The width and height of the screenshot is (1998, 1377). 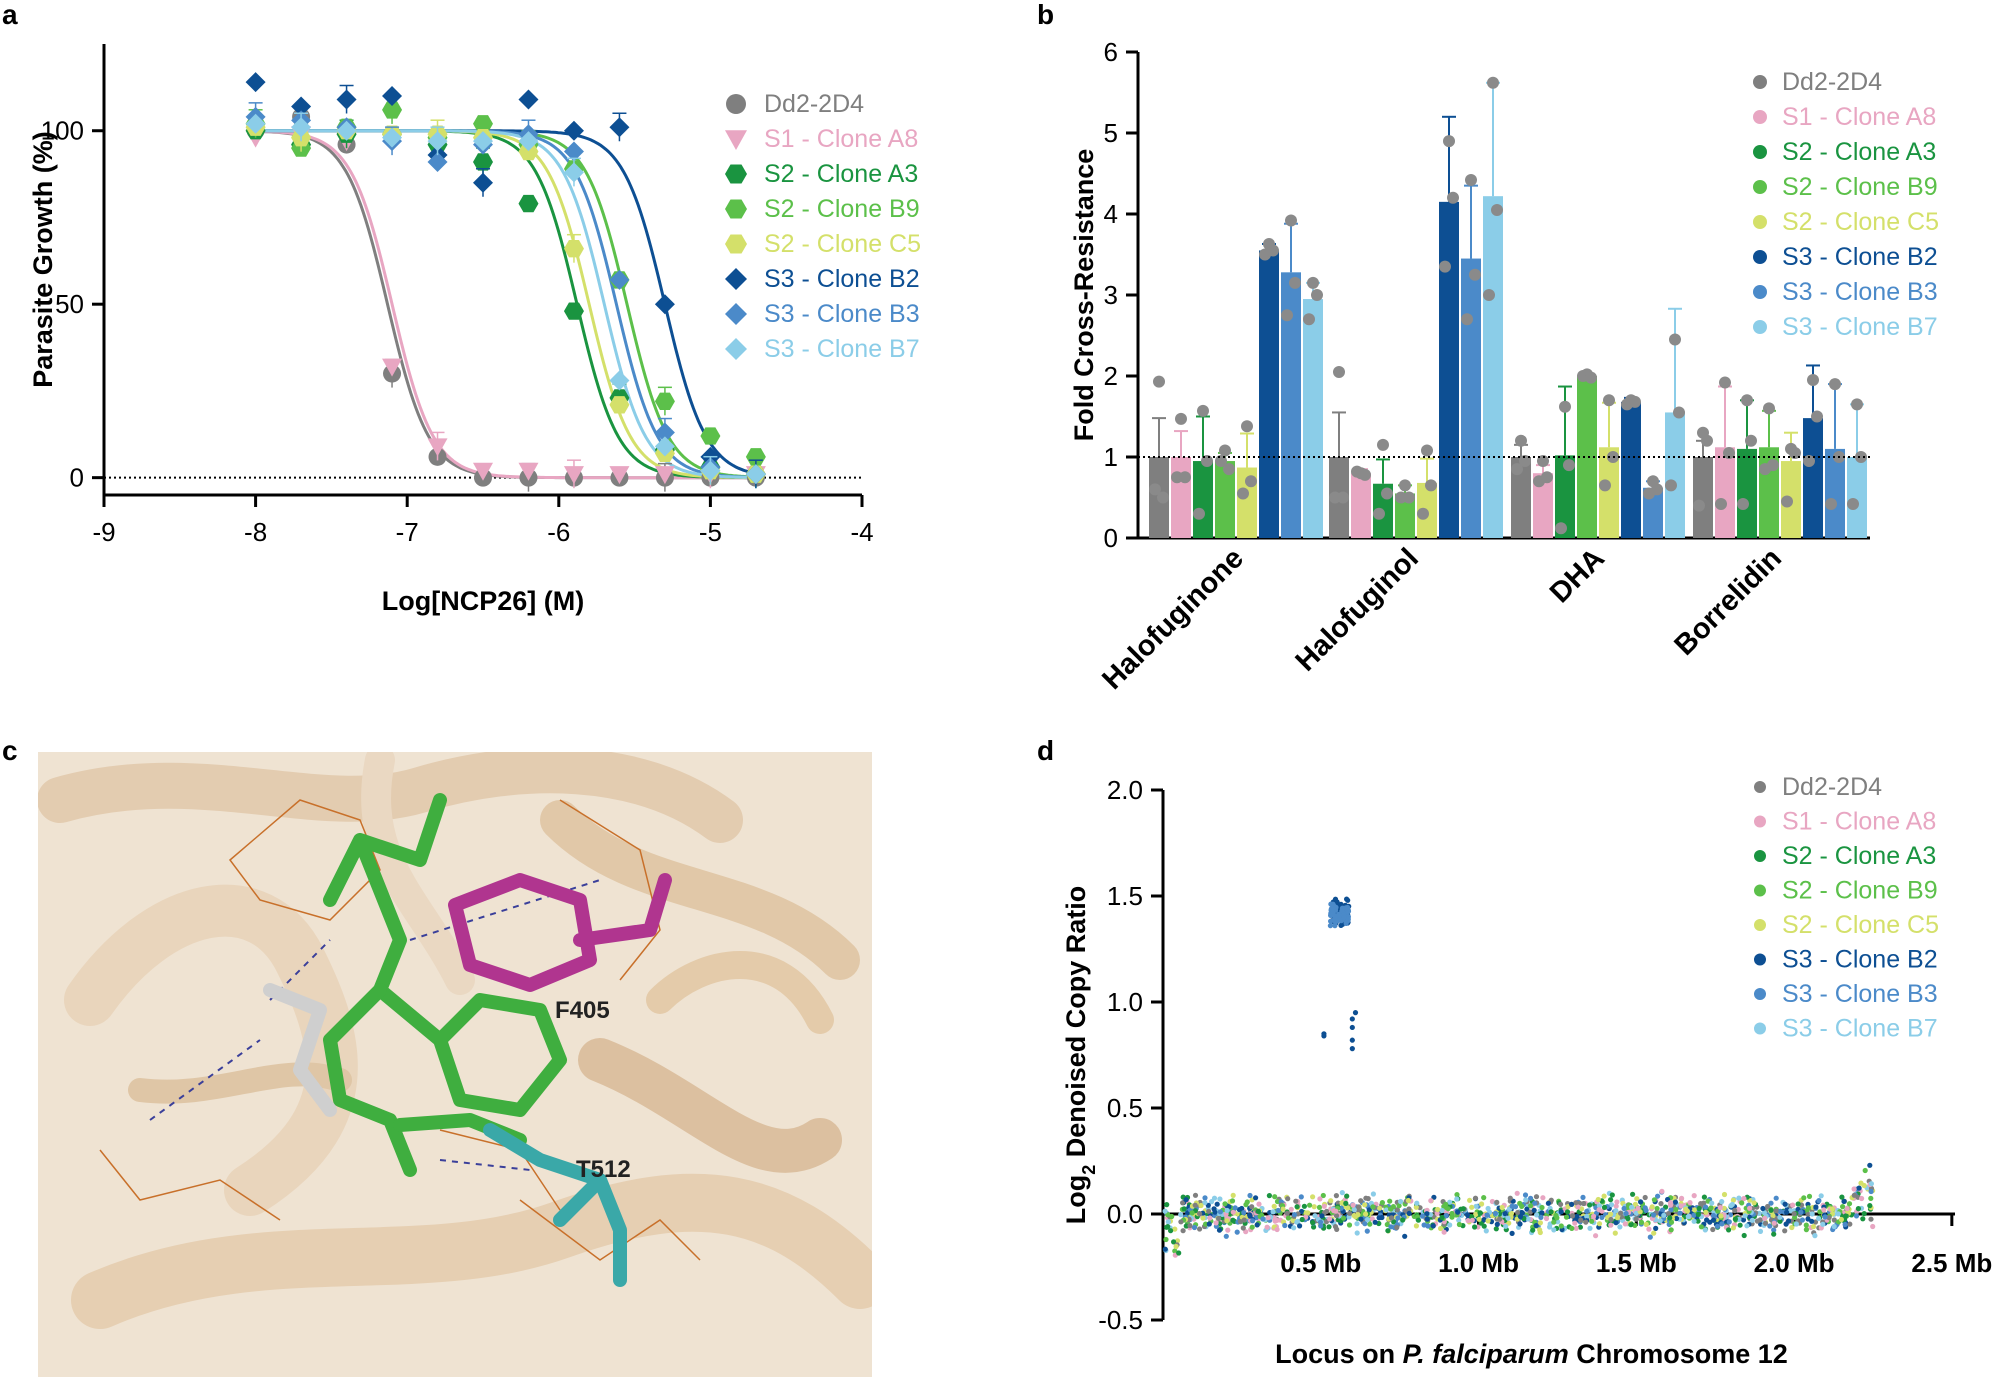 What do you see at coordinates (528, 141) in the screenshot?
I see `data-point-s3-clone-b7` at bounding box center [528, 141].